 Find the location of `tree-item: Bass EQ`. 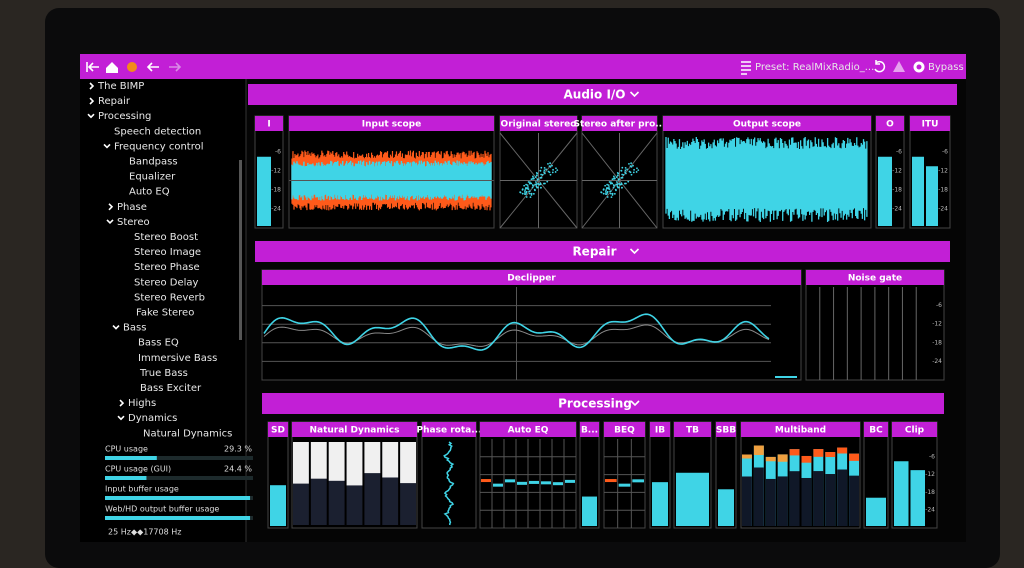

tree-item: Bass EQ is located at coordinates (158, 343).